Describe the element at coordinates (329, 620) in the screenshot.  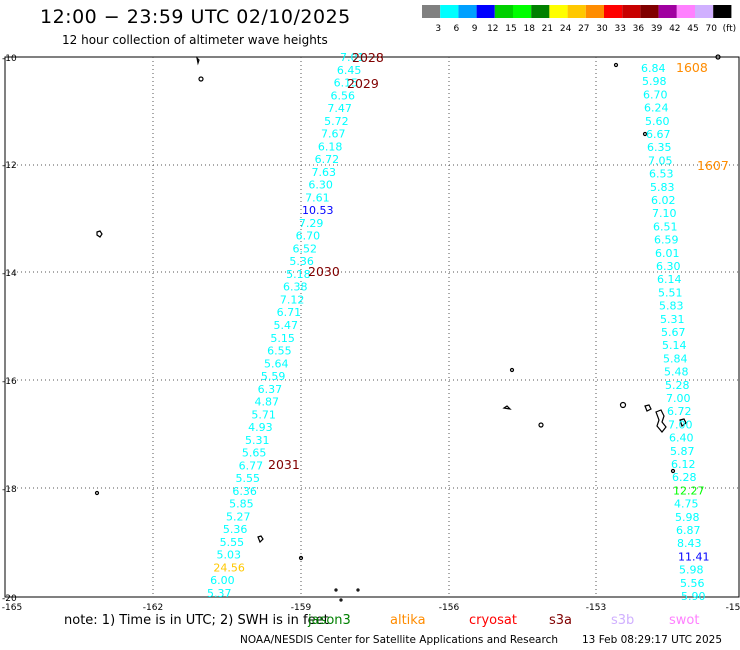
I see `mission-jason3: jason3` at that location.